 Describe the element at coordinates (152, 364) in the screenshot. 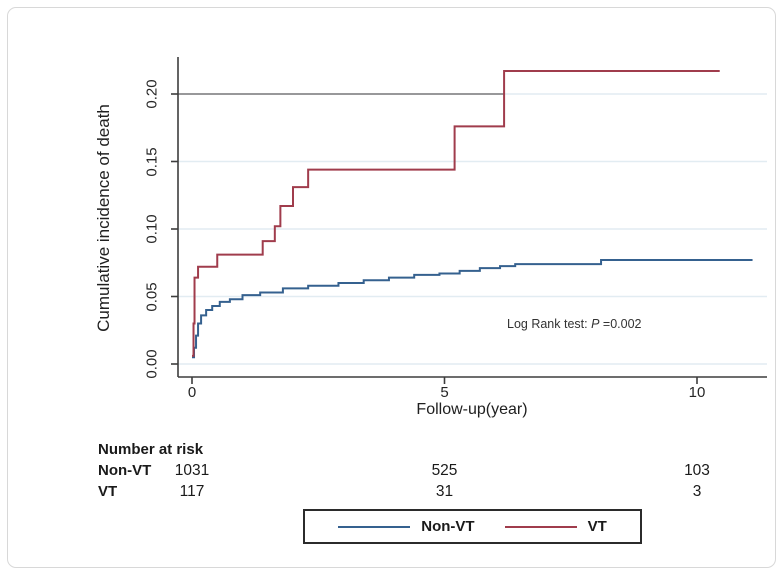

I see `y-tick-label-0.00: 0.00` at that location.